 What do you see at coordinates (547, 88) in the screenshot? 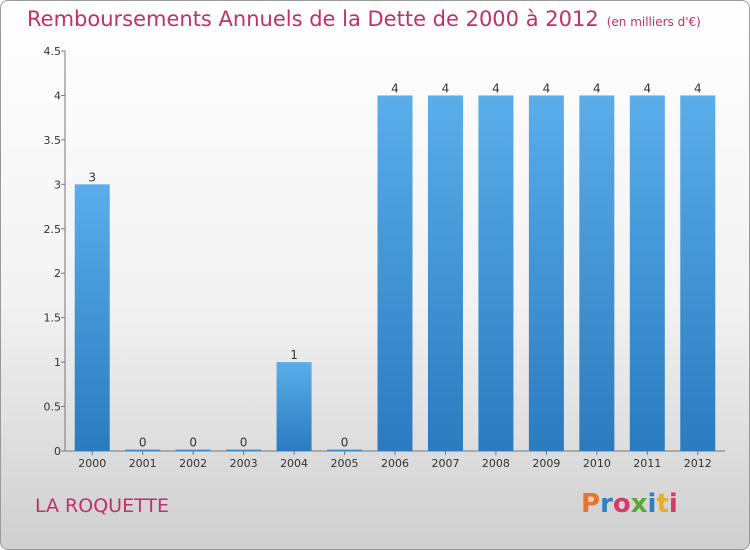
I see `data-label-2009: 4` at bounding box center [547, 88].